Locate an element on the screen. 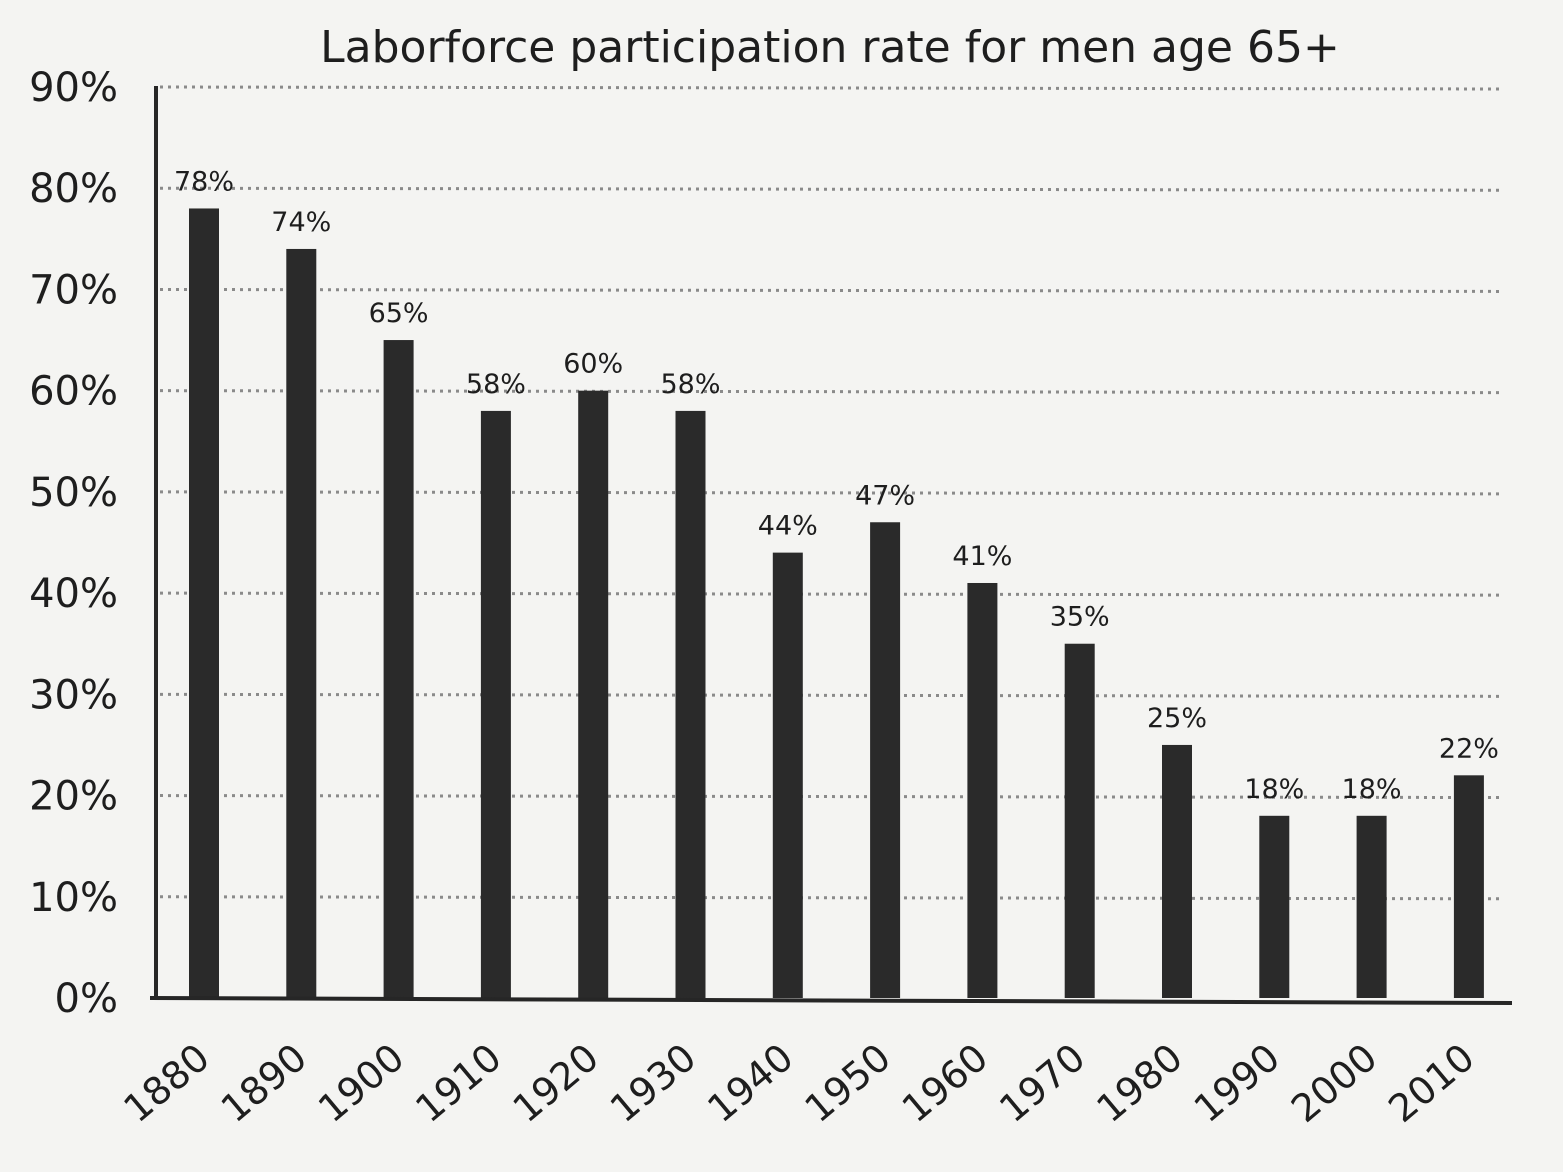  bar-1920 is located at coordinates (593, 694).